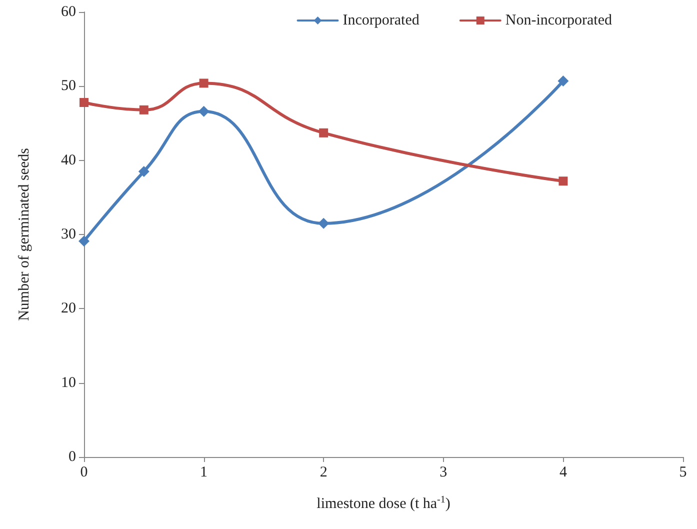  What do you see at coordinates (68, 234) in the screenshot?
I see `y-tick-label: 30` at bounding box center [68, 234].